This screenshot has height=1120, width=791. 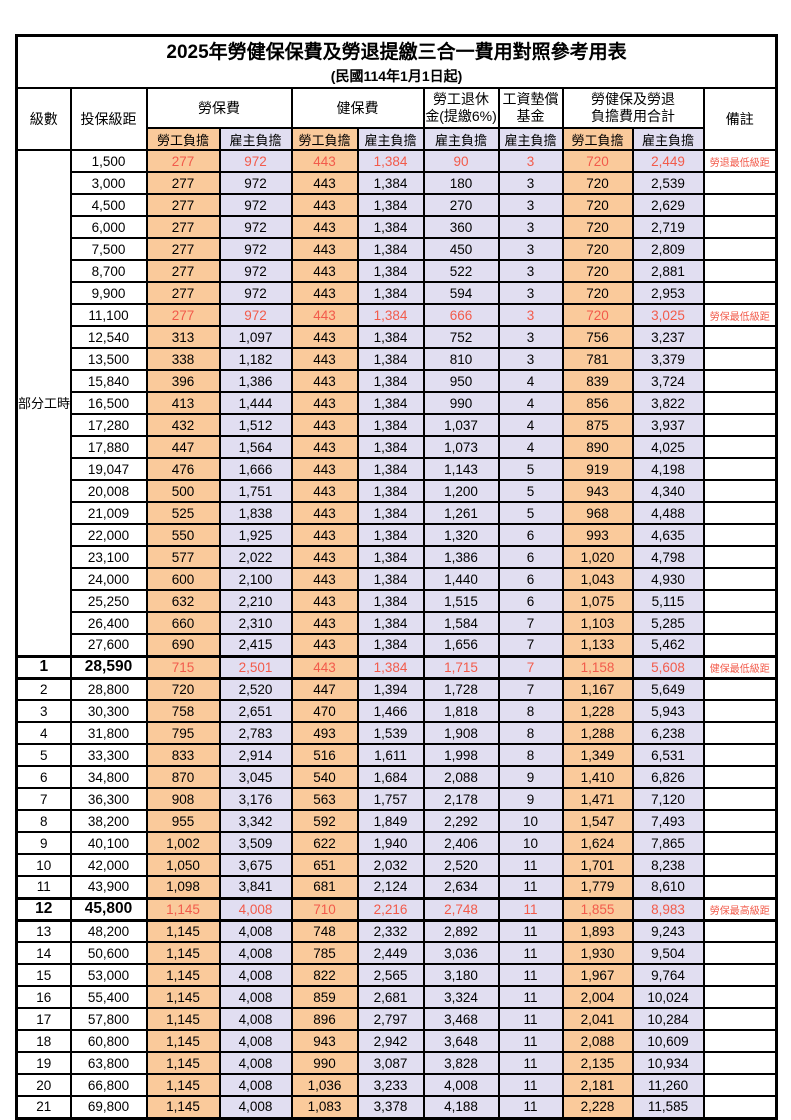 What do you see at coordinates (108, 997) in the screenshot?
I see `bracket-cell: 55,400` at bounding box center [108, 997].